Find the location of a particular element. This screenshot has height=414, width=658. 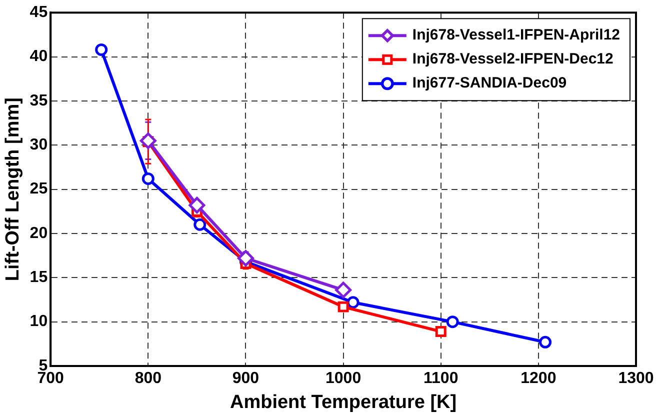

x-tick-label: 1200 is located at coordinates (538, 379).